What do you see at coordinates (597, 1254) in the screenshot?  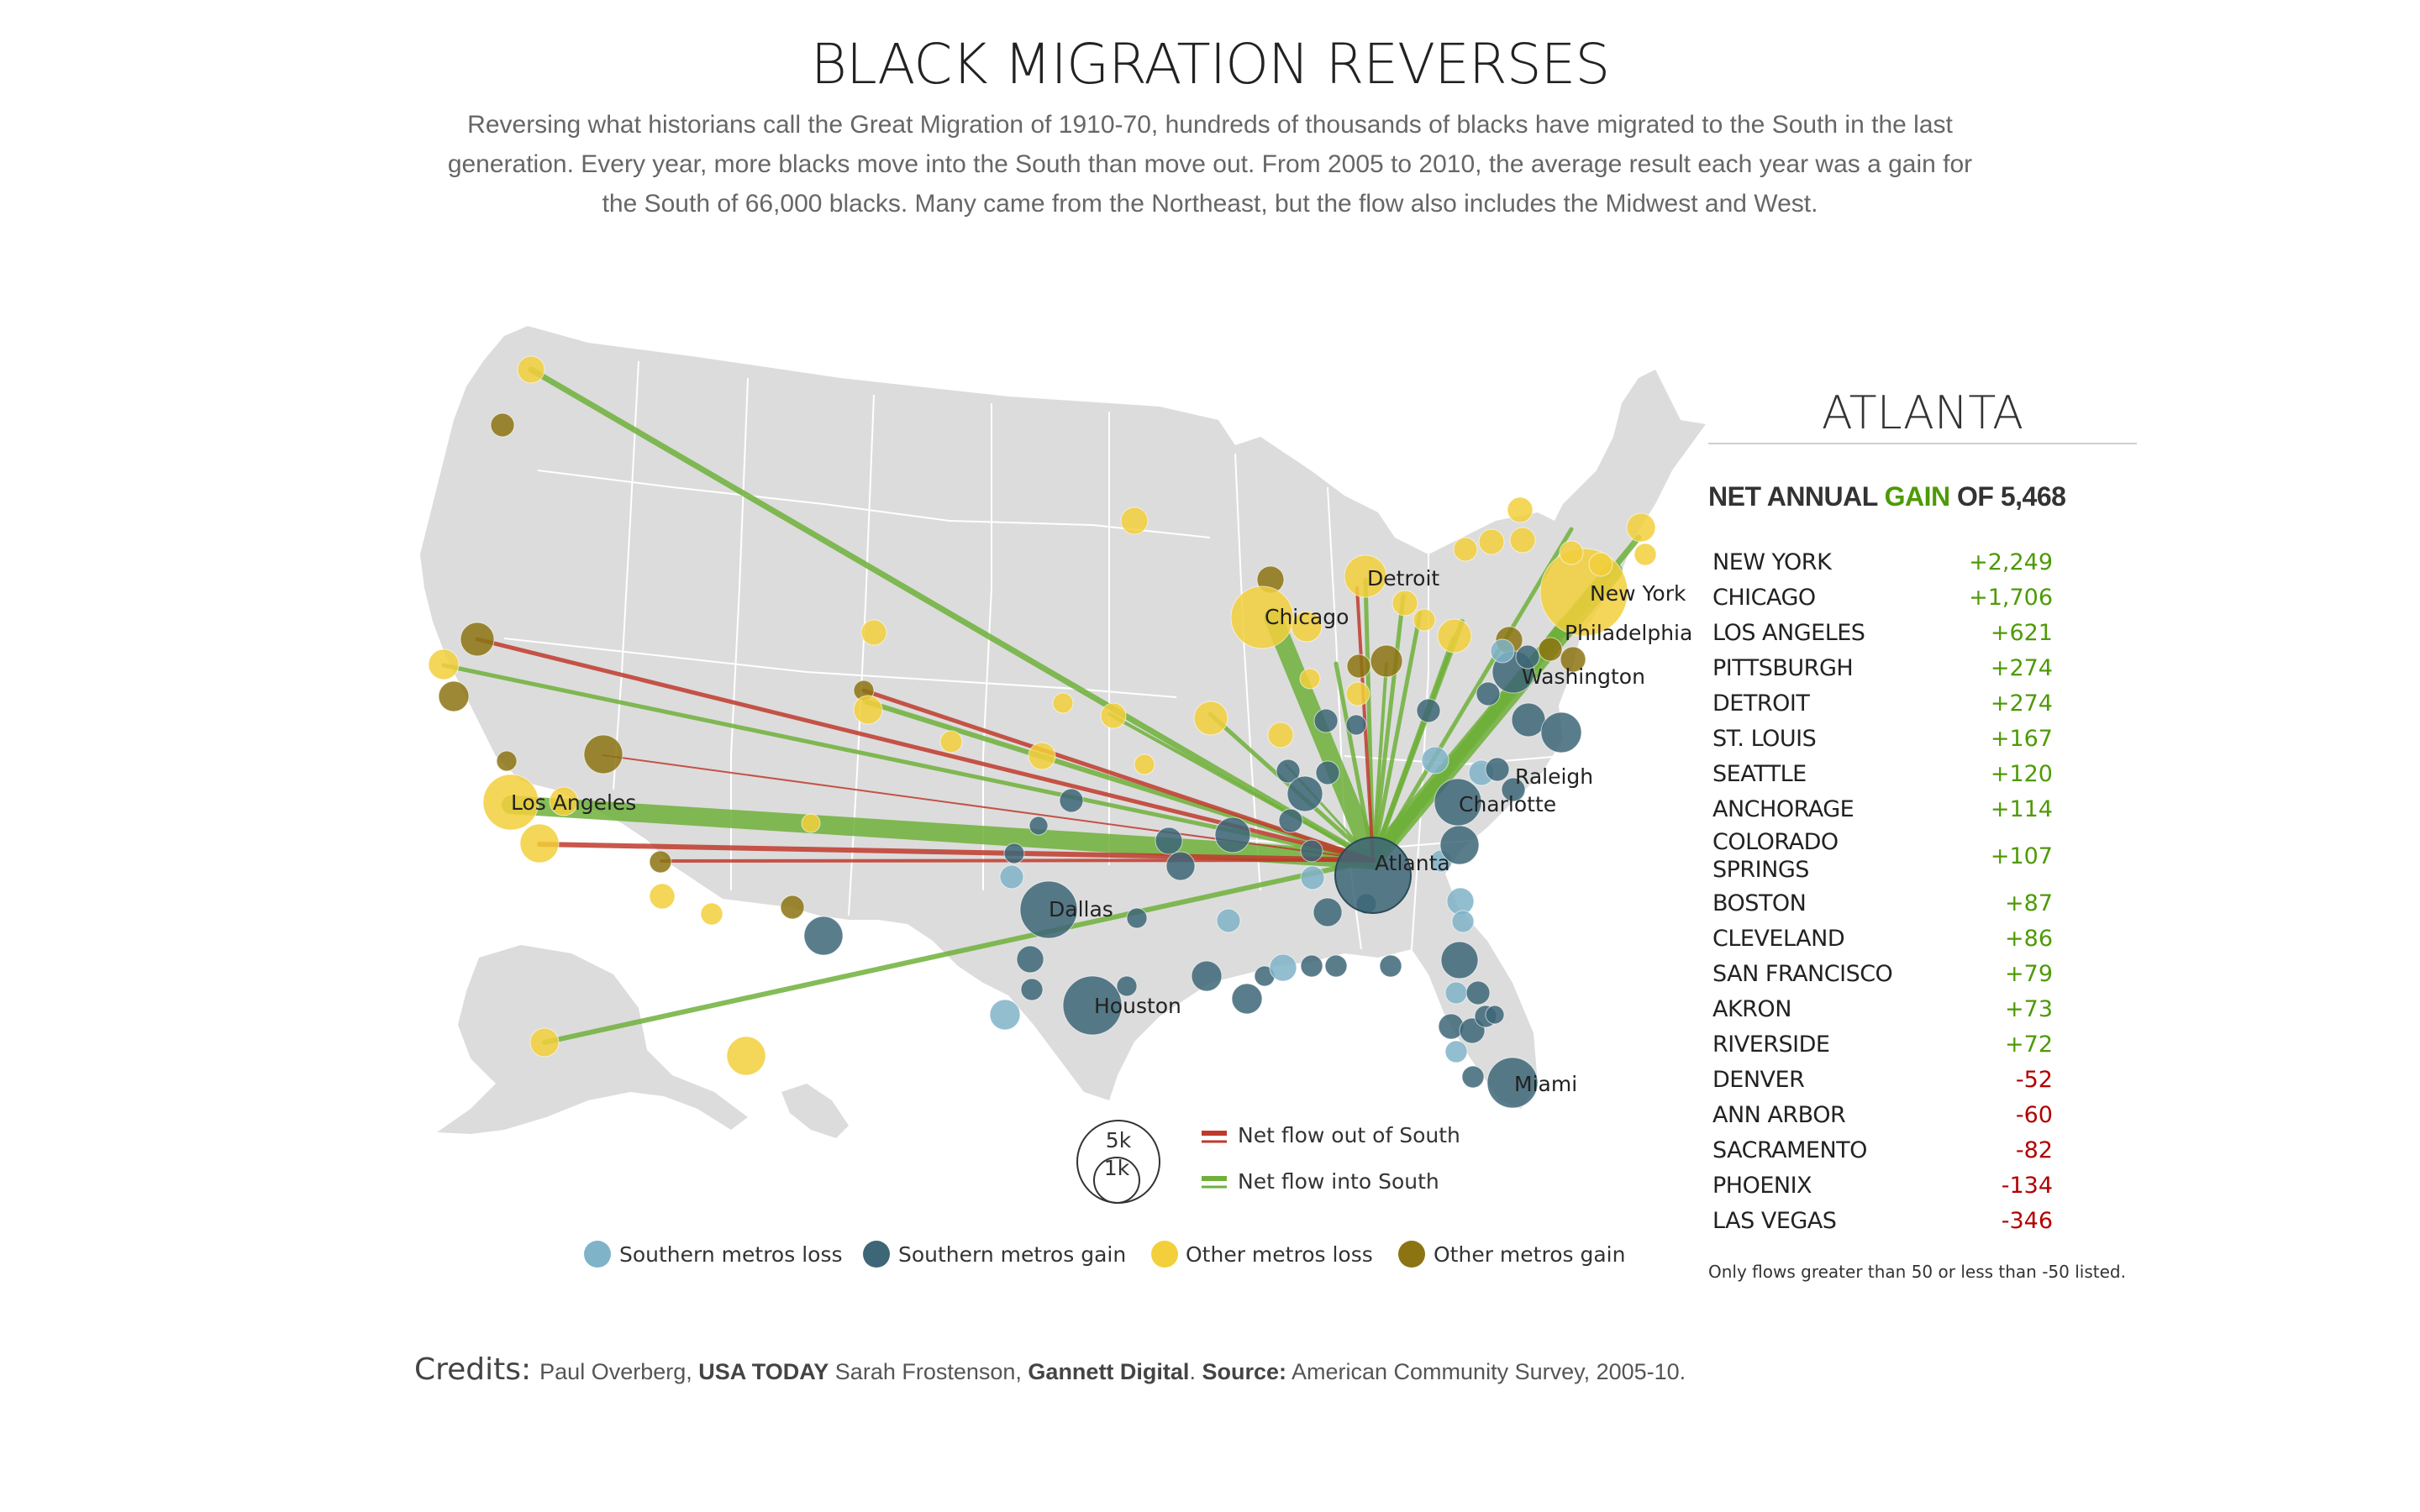 I see `southern-loss-swatch` at bounding box center [597, 1254].